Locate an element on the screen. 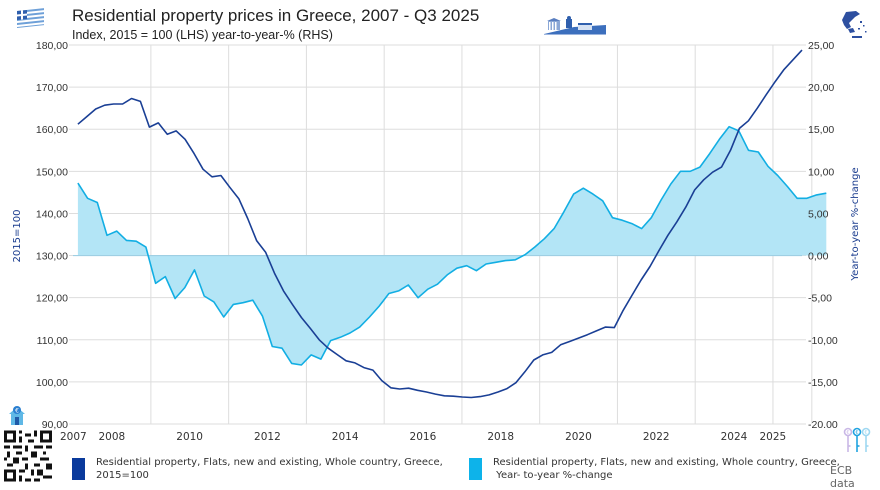  legend-swatch-index is located at coordinates (78, 469).